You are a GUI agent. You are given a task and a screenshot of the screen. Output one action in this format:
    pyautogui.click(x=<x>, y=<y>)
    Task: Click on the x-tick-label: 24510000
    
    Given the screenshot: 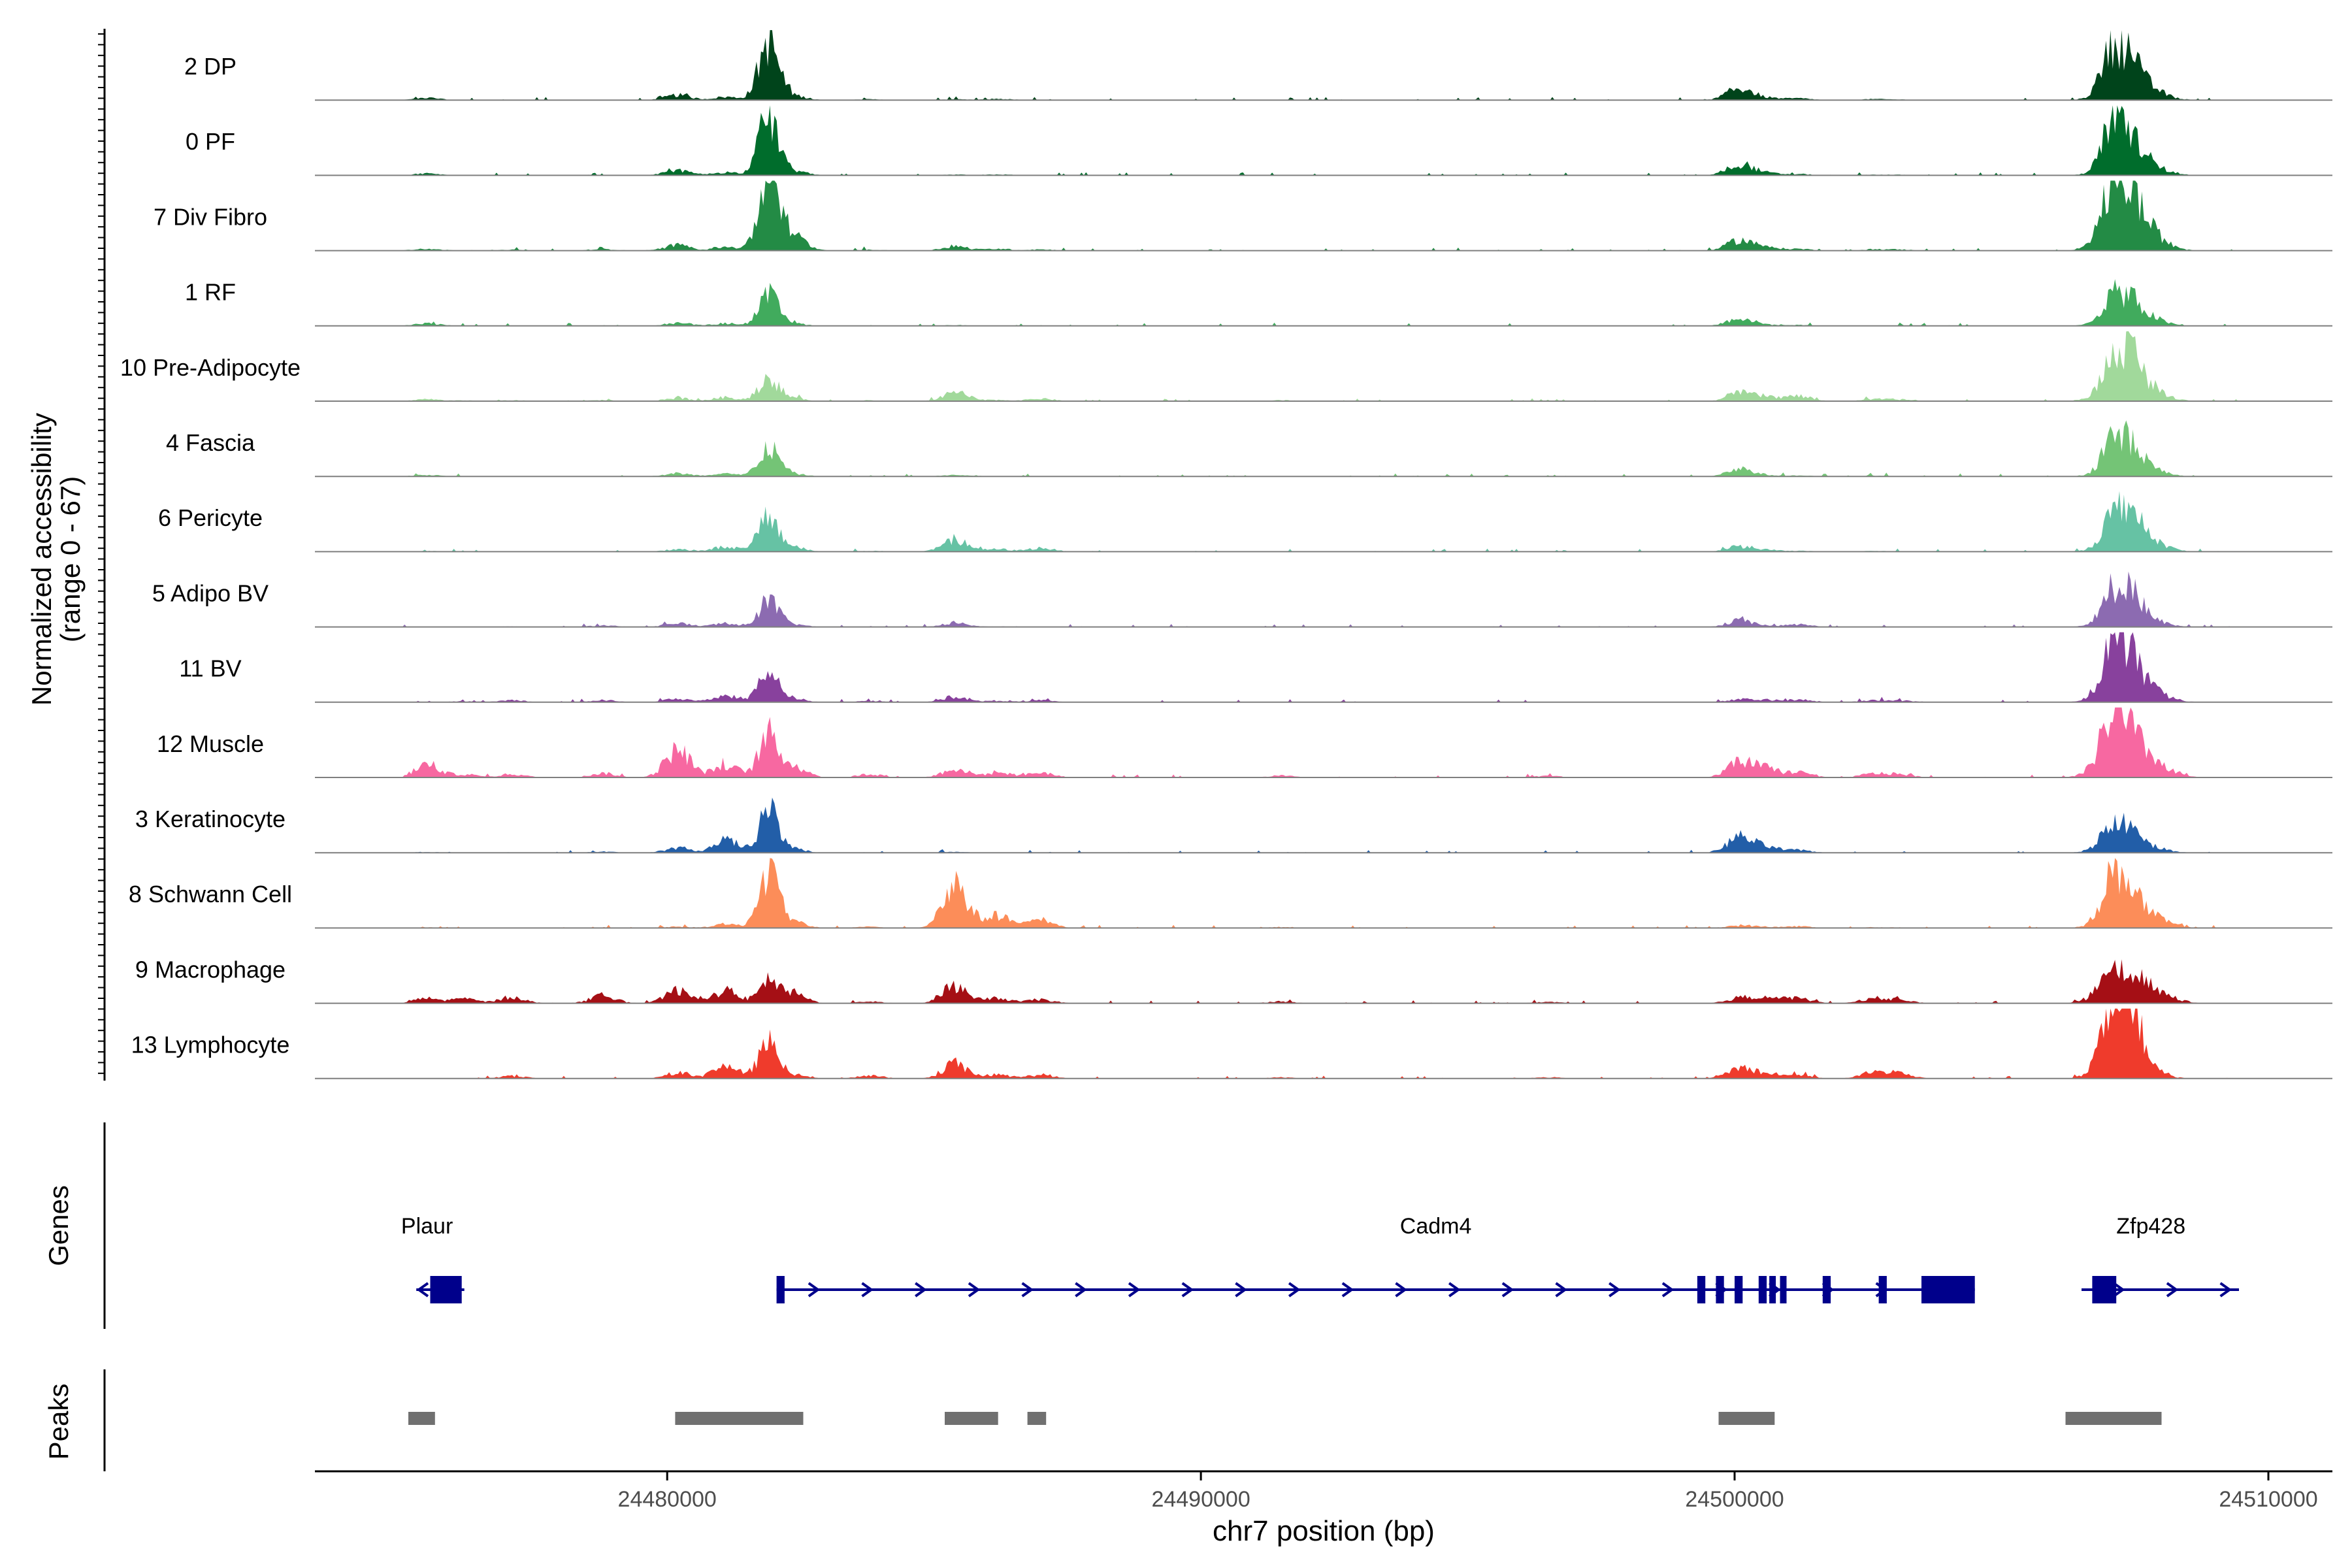 What is the action you would take?
    pyautogui.click(x=2268, y=1499)
    